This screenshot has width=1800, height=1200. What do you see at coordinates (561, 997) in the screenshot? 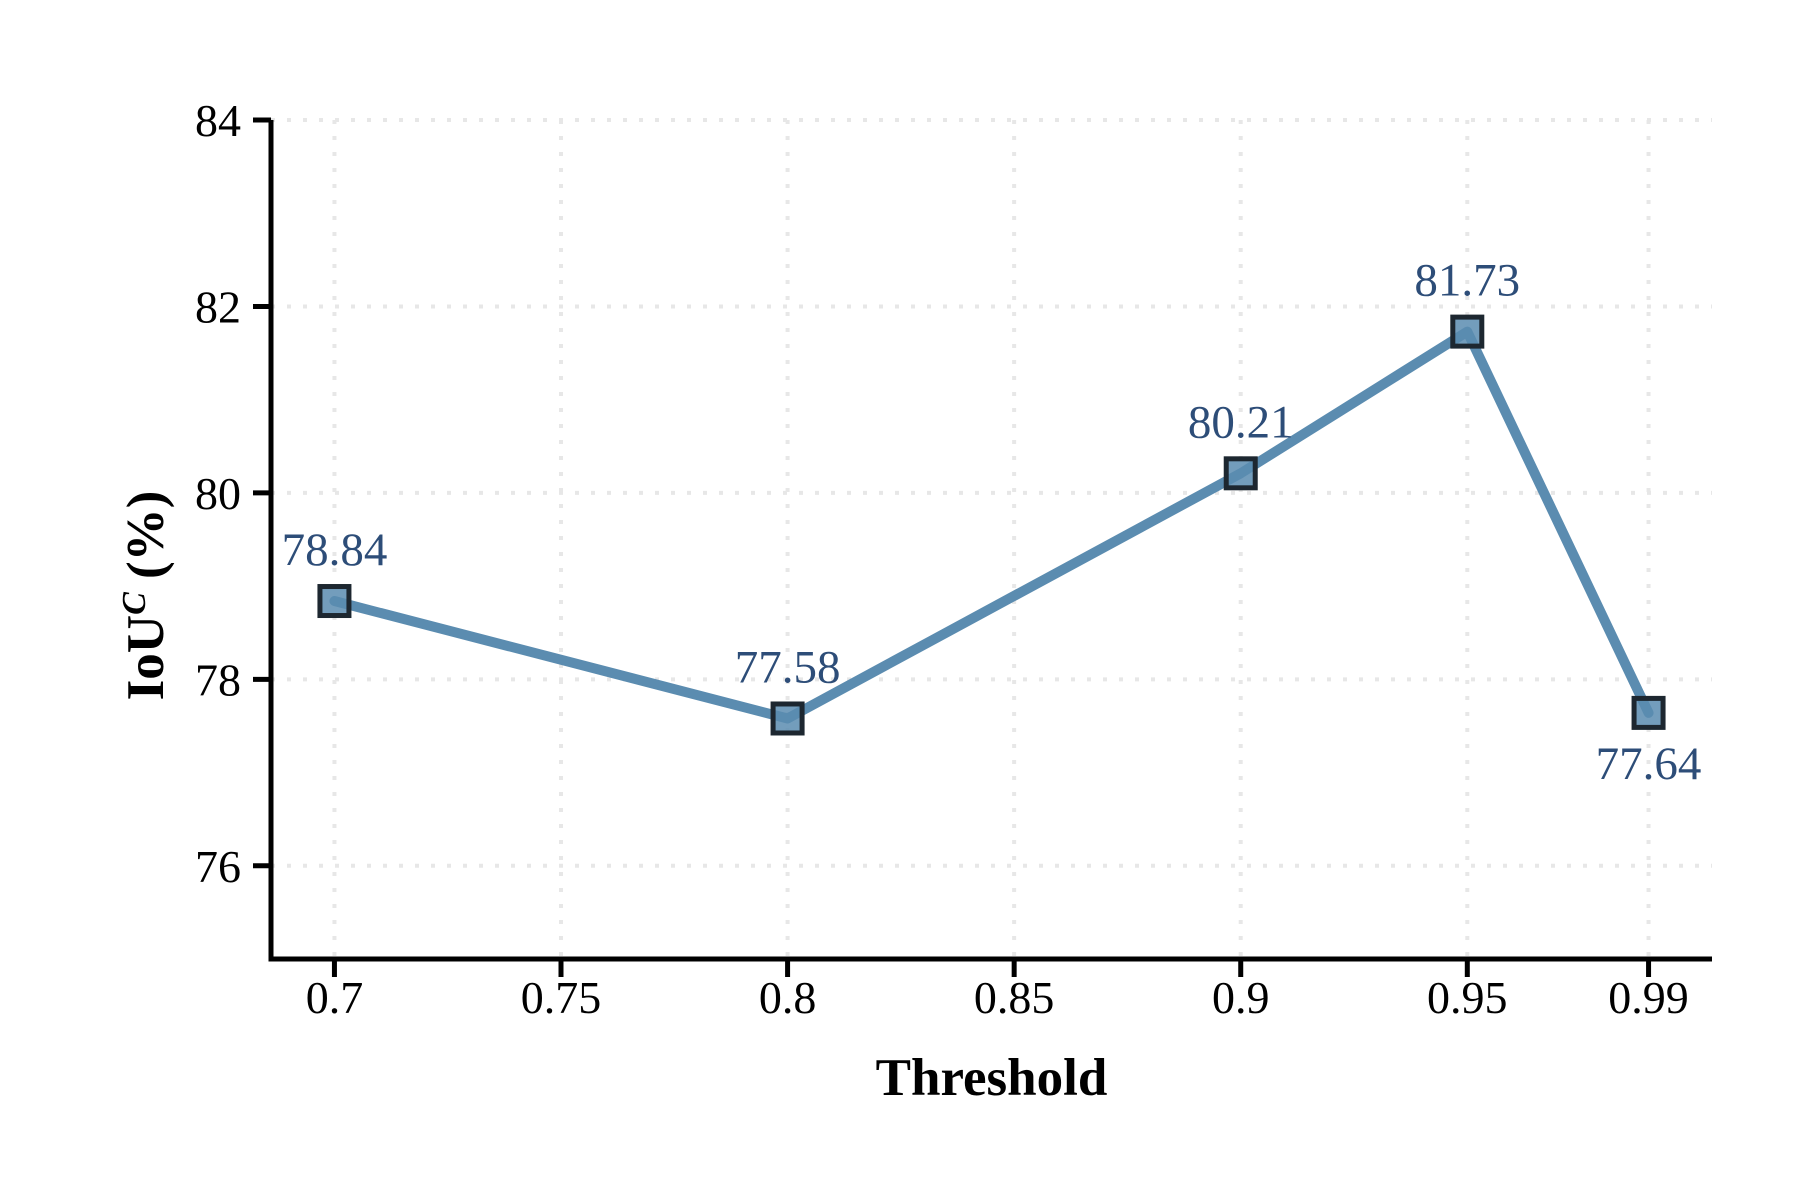
I see `x-tick-label: 0.75` at bounding box center [561, 997].